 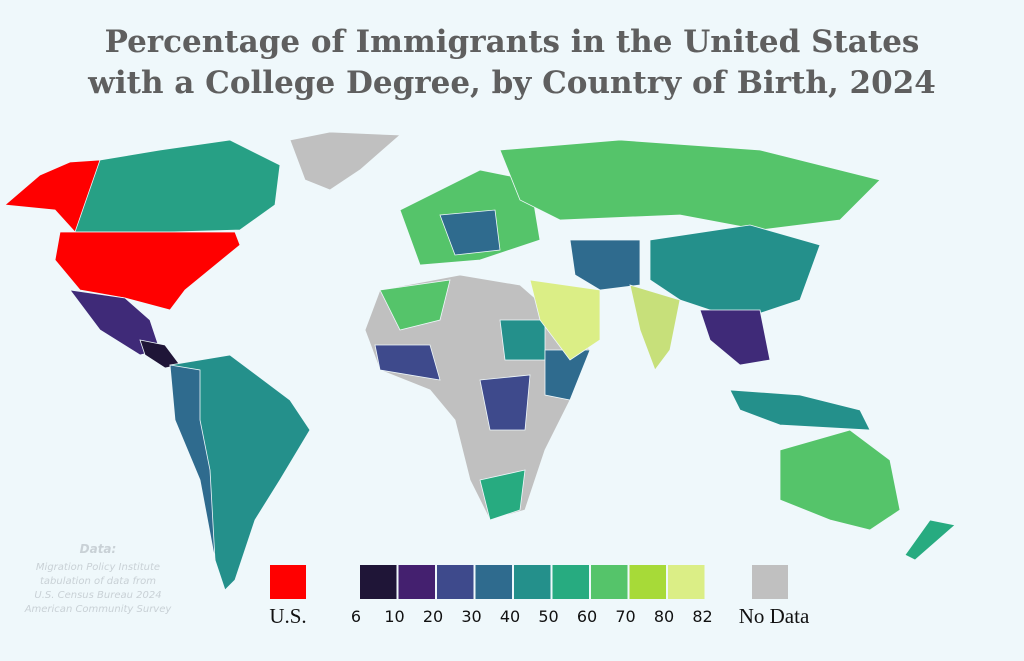 I want to click on legend-tick-label: 30, so click(x=471, y=616).